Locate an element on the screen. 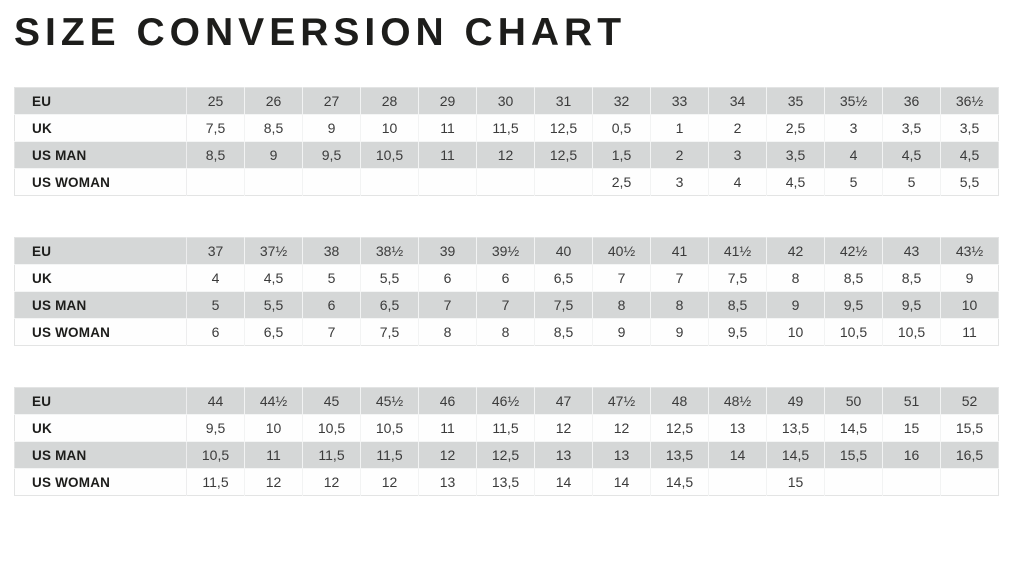 Image resolution: width=1012 pixels, height=565 pixels. cell: 42½ is located at coordinates (853, 251).